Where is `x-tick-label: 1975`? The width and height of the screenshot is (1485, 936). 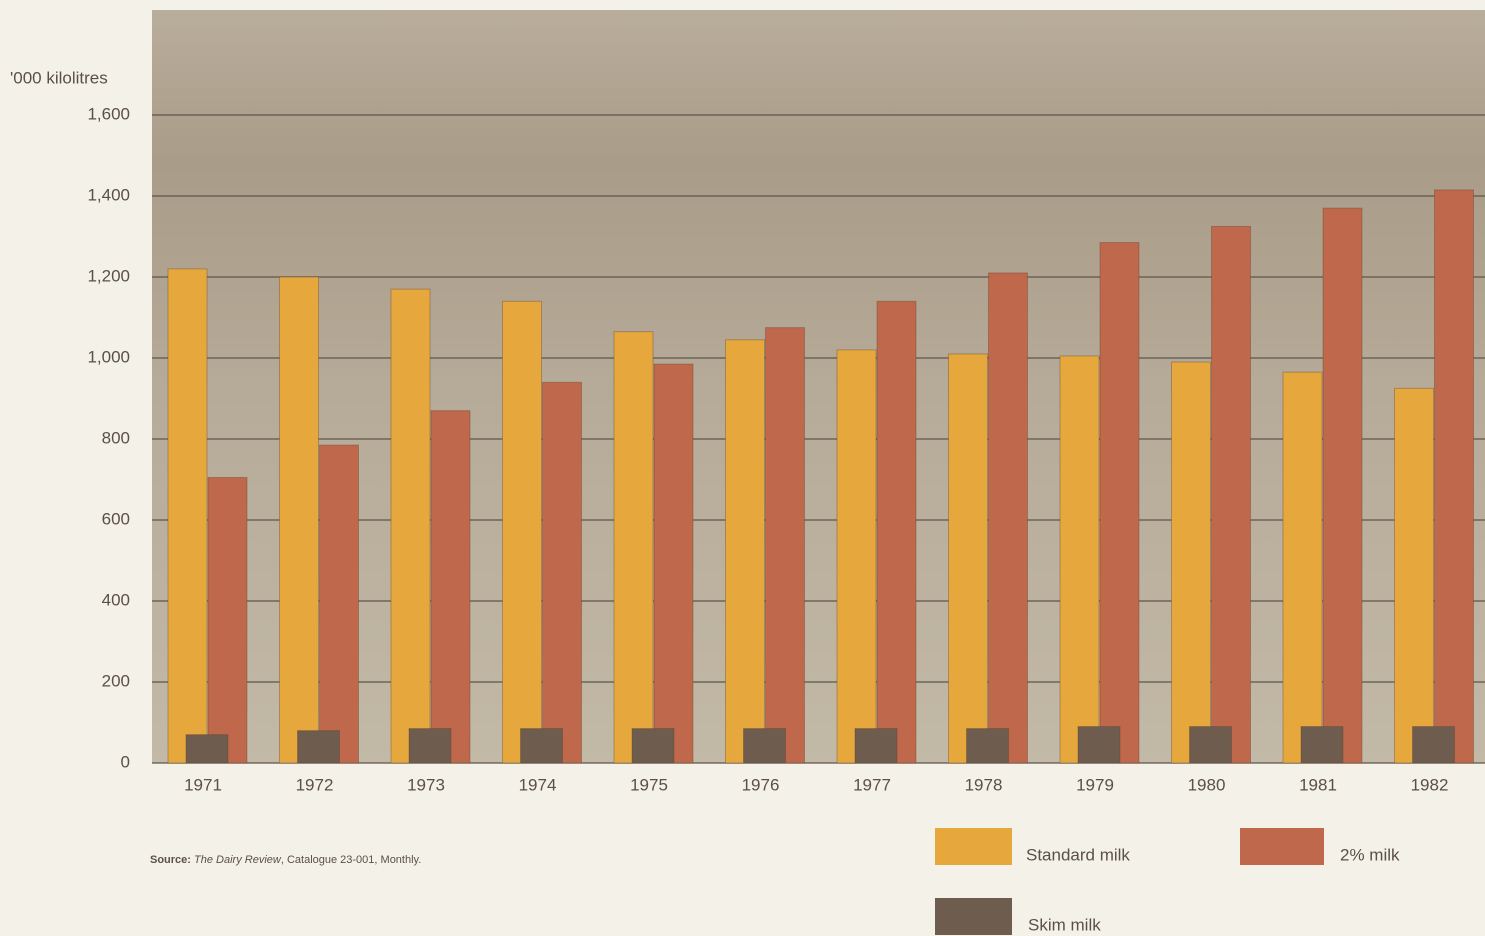
x-tick-label: 1975 is located at coordinates (649, 784).